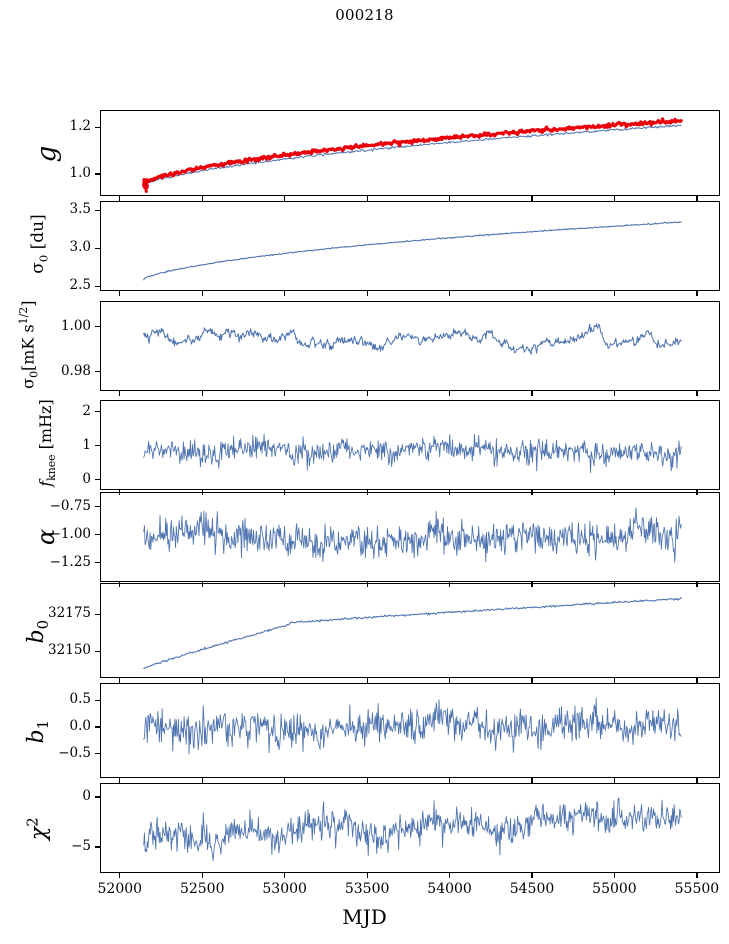 The width and height of the screenshot is (729, 944). I want to click on y-tick-label: 0.5, so click(80, 699).